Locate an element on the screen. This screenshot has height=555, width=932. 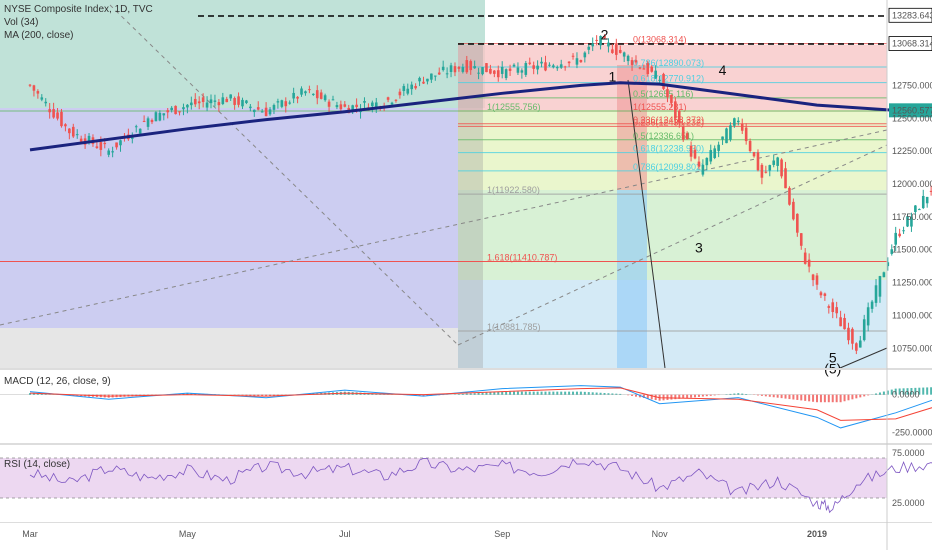
time-tick-label: Mar is located at coordinates (30, 534).